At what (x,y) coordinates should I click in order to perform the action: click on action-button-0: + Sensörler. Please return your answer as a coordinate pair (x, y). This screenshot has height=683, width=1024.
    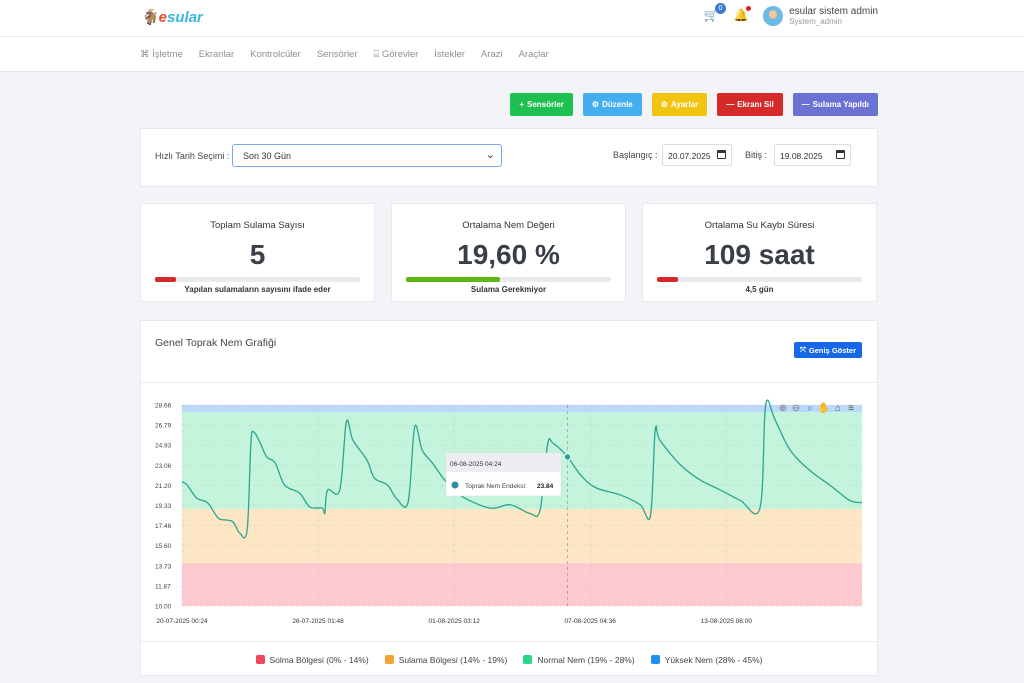
    Looking at the image, I should click on (541, 104).